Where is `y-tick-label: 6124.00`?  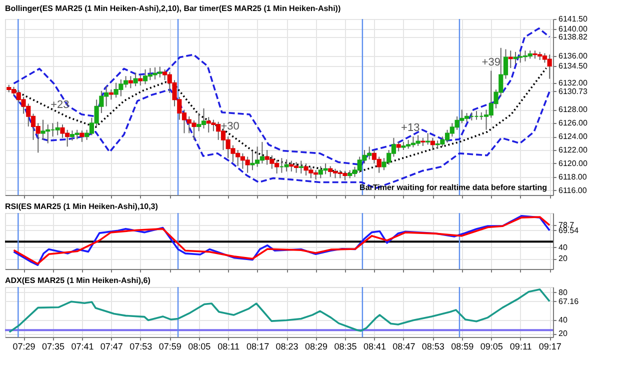
y-tick-label: 6124.00 is located at coordinates (573, 137).